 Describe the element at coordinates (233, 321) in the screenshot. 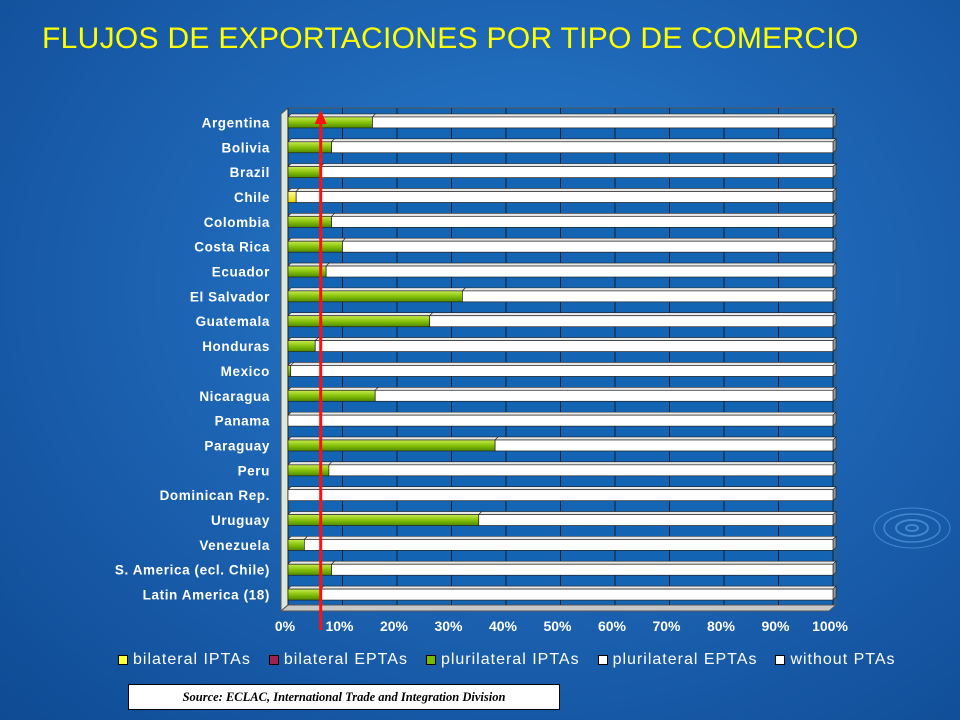

I see `y-category-label: Guatemala` at that location.